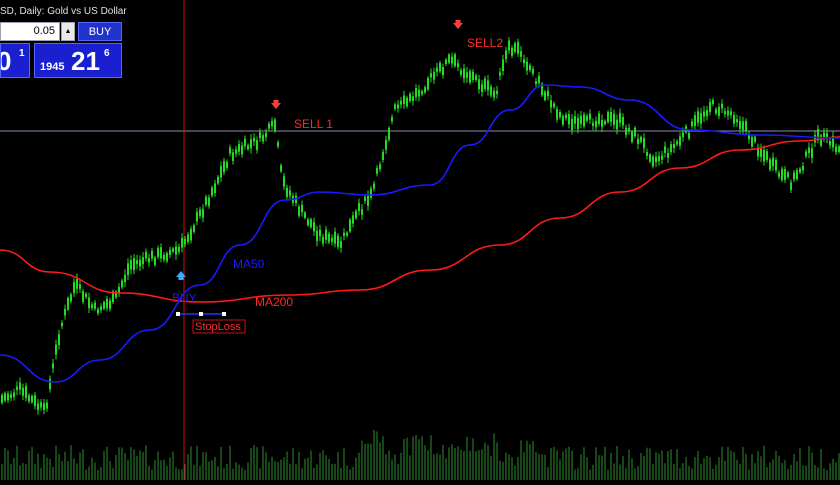 The image size is (840, 485). Describe the element at coordinates (68, 31) in the screenshot. I see `up-triangle-icon: ▲` at that location.